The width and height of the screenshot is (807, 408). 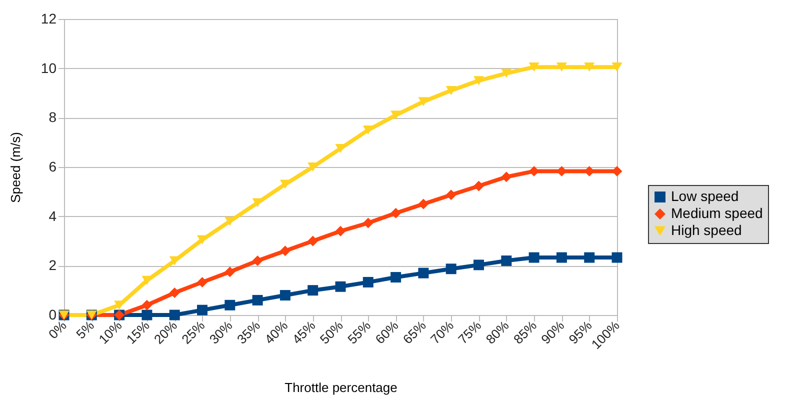 I want to click on x-tick-label: 5%, so click(x=85, y=330).